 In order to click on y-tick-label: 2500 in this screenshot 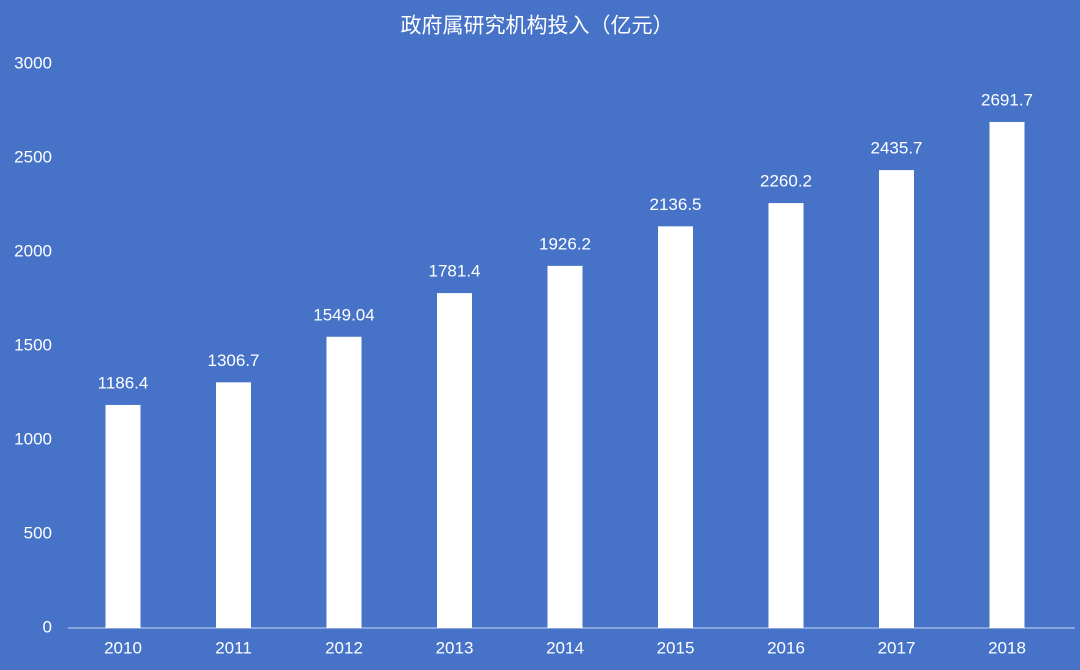, I will do `click(33, 156)`.